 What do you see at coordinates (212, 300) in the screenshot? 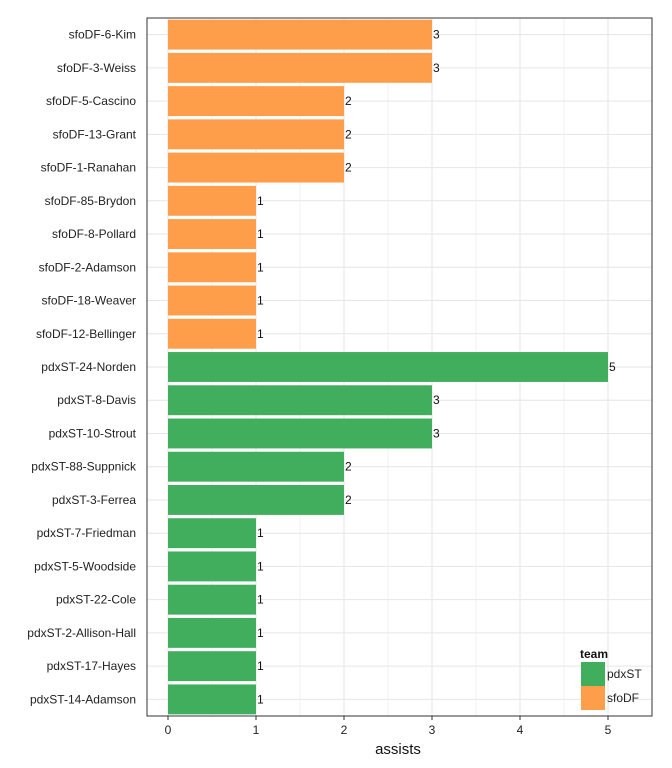
I see `bar-sfoDF-18-Weaver` at bounding box center [212, 300].